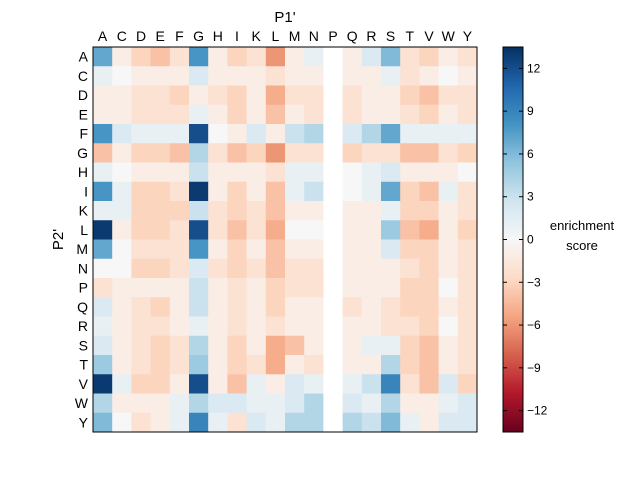 The width and height of the screenshot is (640, 480). What do you see at coordinates (82, 249) in the screenshot?
I see `y-tick-label: M` at bounding box center [82, 249].